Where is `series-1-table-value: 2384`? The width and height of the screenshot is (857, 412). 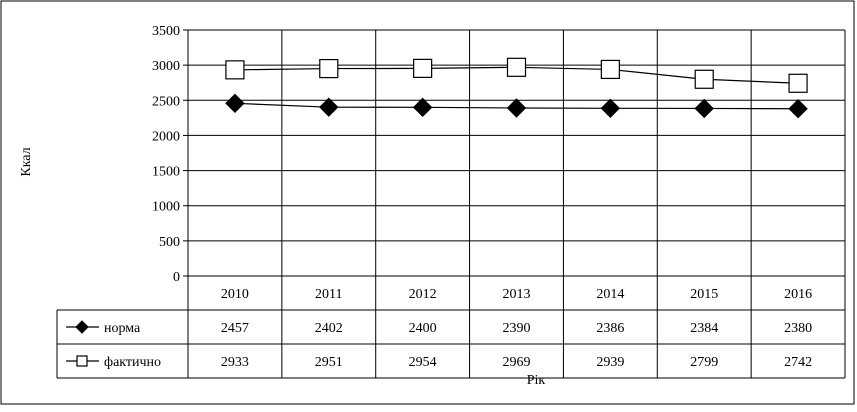 series-1-table-value: 2384 is located at coordinates (704, 328).